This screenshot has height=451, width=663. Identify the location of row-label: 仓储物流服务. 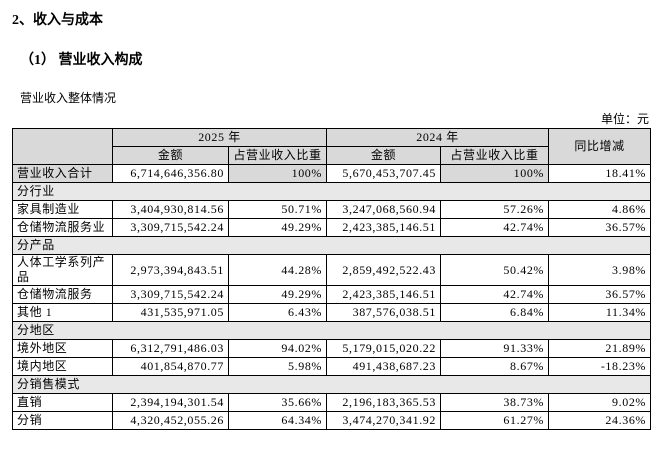
(62, 294).